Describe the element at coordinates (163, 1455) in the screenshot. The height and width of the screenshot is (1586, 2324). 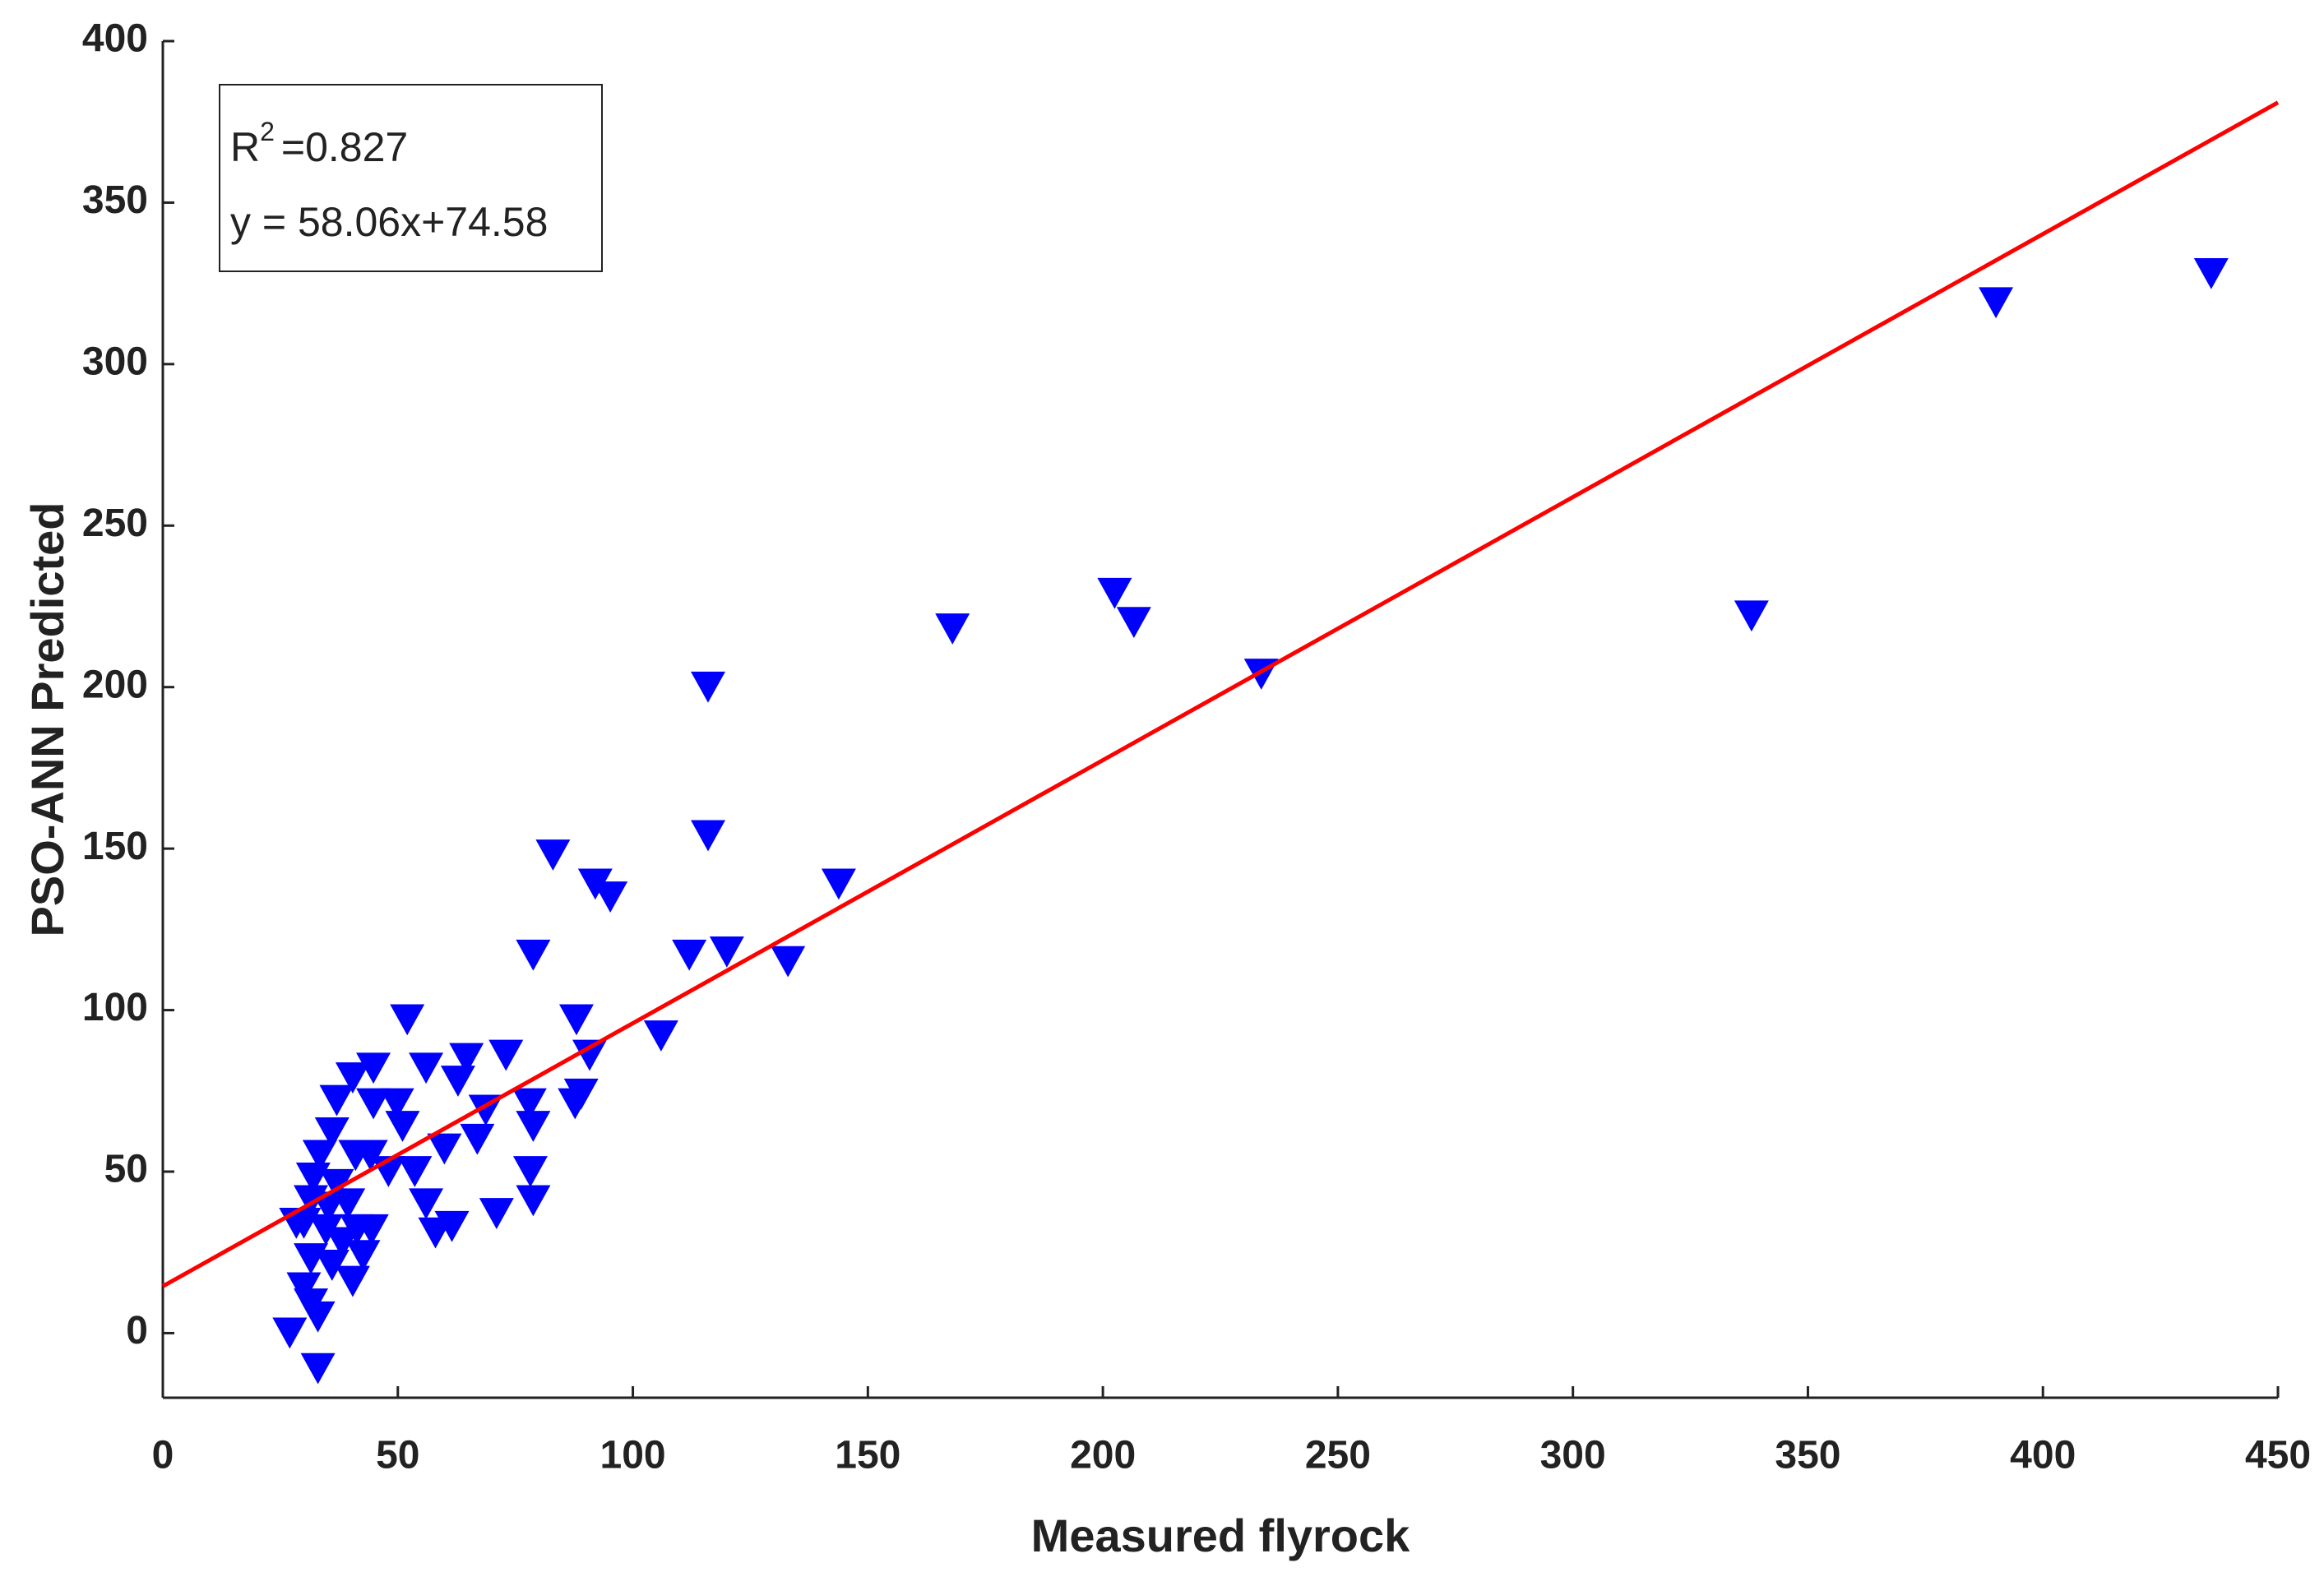
I see `x-tick-label: 0` at that location.